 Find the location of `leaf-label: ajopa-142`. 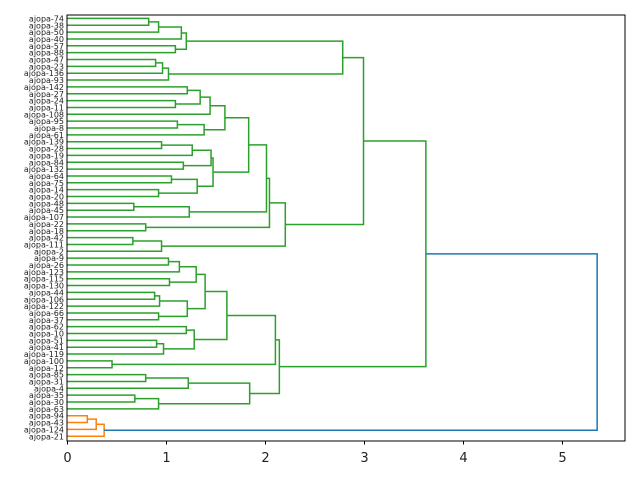

leaf-label: ajopa-142 is located at coordinates (44, 87).